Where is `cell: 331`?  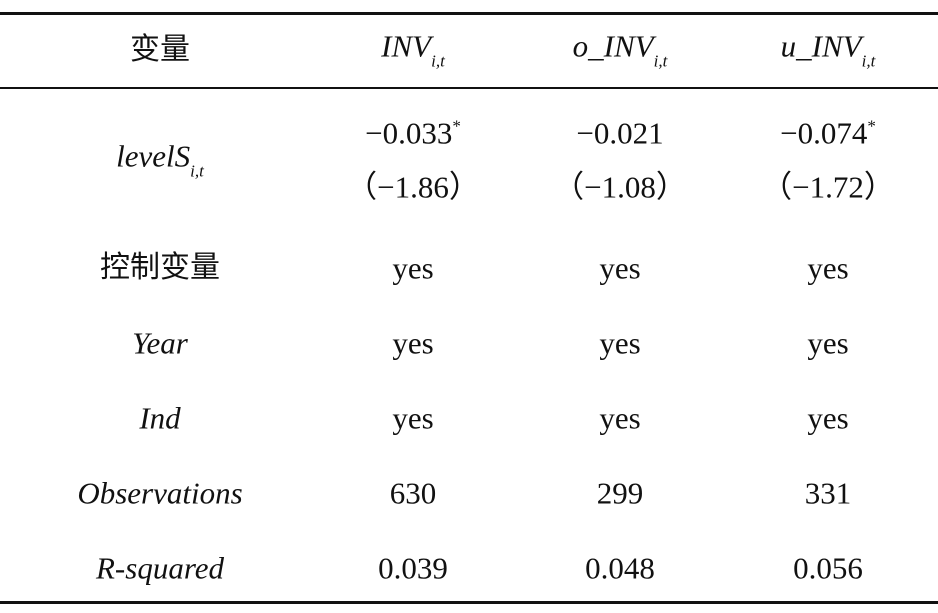 cell: 331 is located at coordinates (828, 493).